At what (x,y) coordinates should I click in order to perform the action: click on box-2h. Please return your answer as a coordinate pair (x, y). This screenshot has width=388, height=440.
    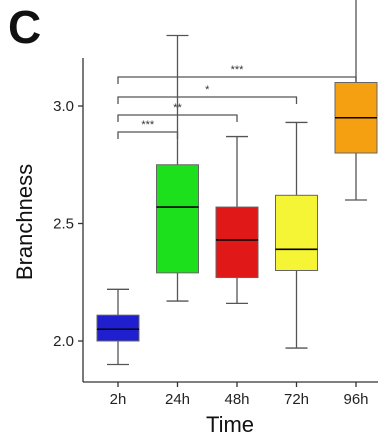
    Looking at the image, I should click on (118, 327).